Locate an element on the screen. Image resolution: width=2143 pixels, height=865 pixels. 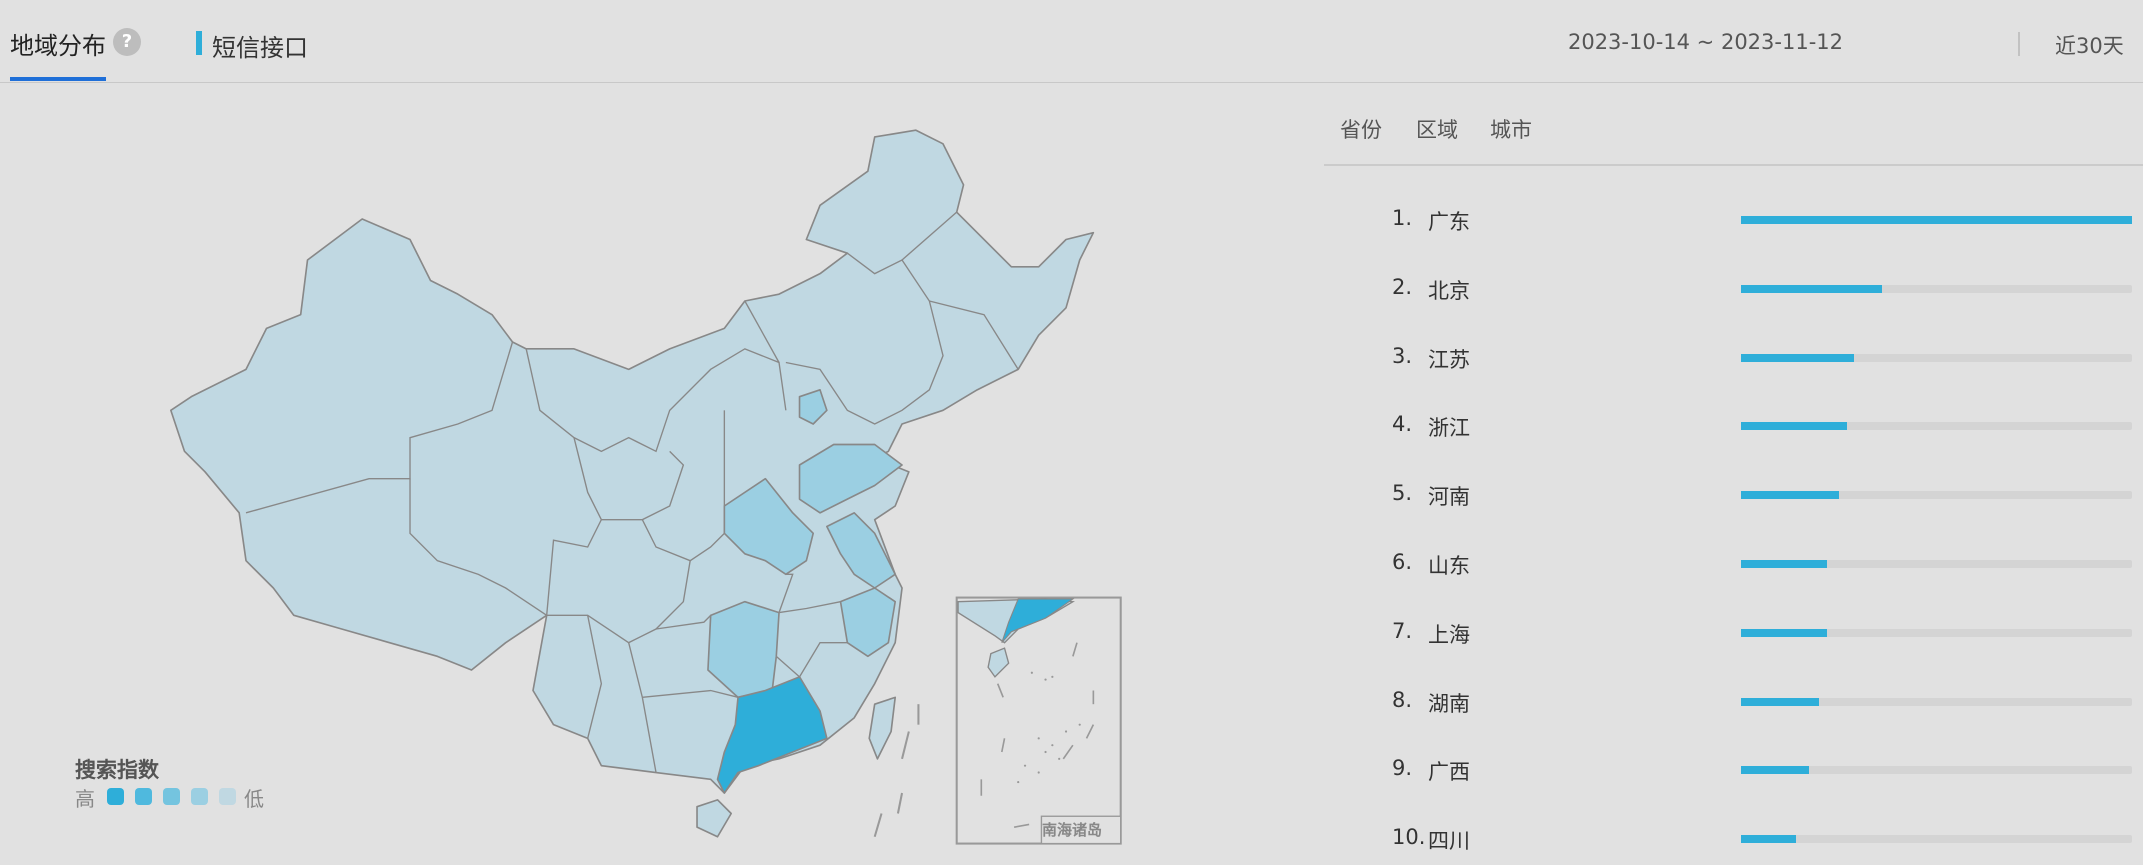
rank-number: 9. is located at coordinates (1402, 768).